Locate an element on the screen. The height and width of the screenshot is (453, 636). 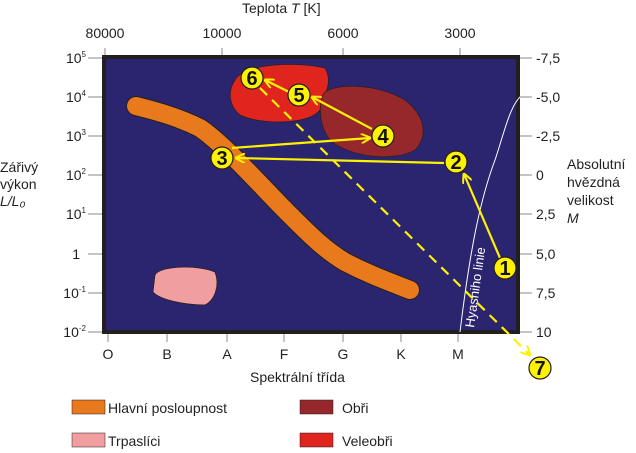
svg-text: 6 is located at coordinates (251, 79).